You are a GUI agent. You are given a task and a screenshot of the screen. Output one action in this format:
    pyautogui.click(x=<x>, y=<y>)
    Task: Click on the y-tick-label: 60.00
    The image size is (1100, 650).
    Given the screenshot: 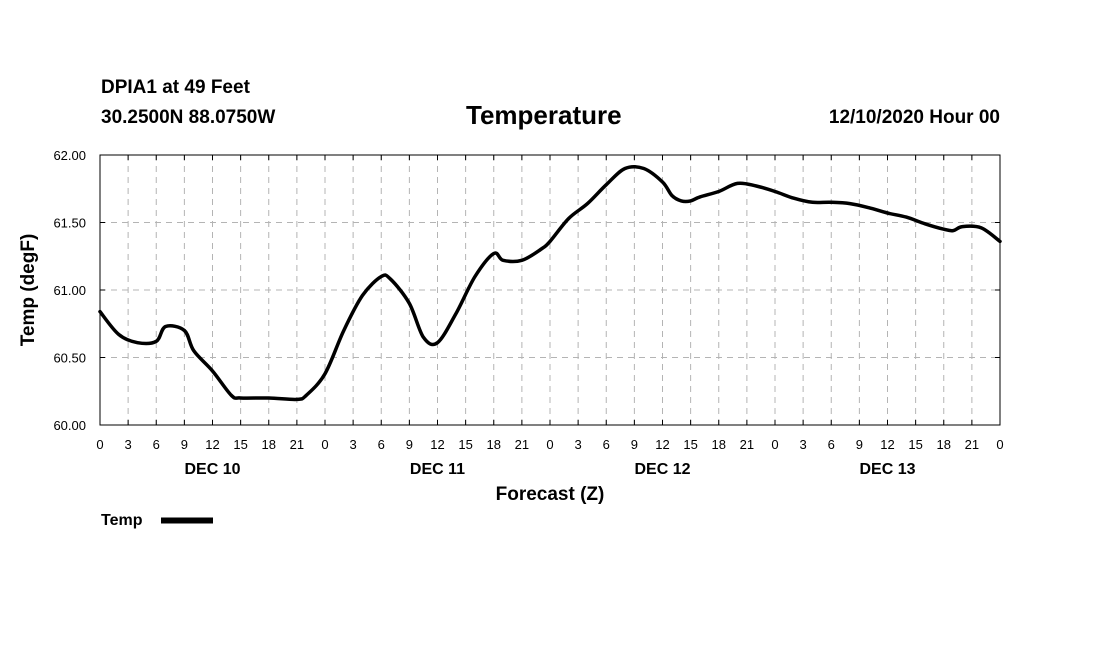 What is the action you would take?
    pyautogui.click(x=69, y=425)
    